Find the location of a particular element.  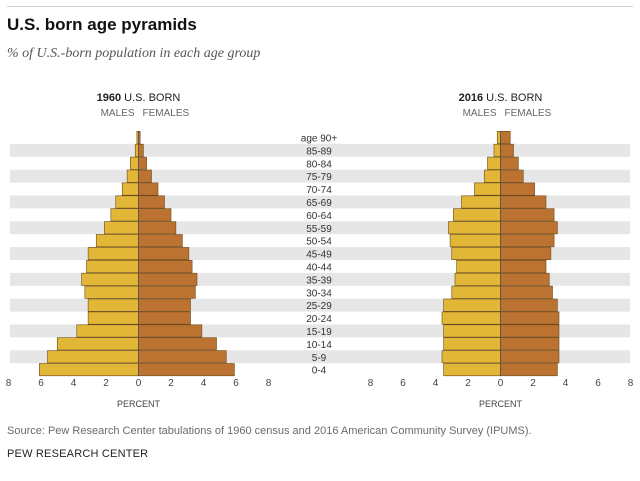

chart-title: U.S. born age pyramids is located at coordinates (102, 24).